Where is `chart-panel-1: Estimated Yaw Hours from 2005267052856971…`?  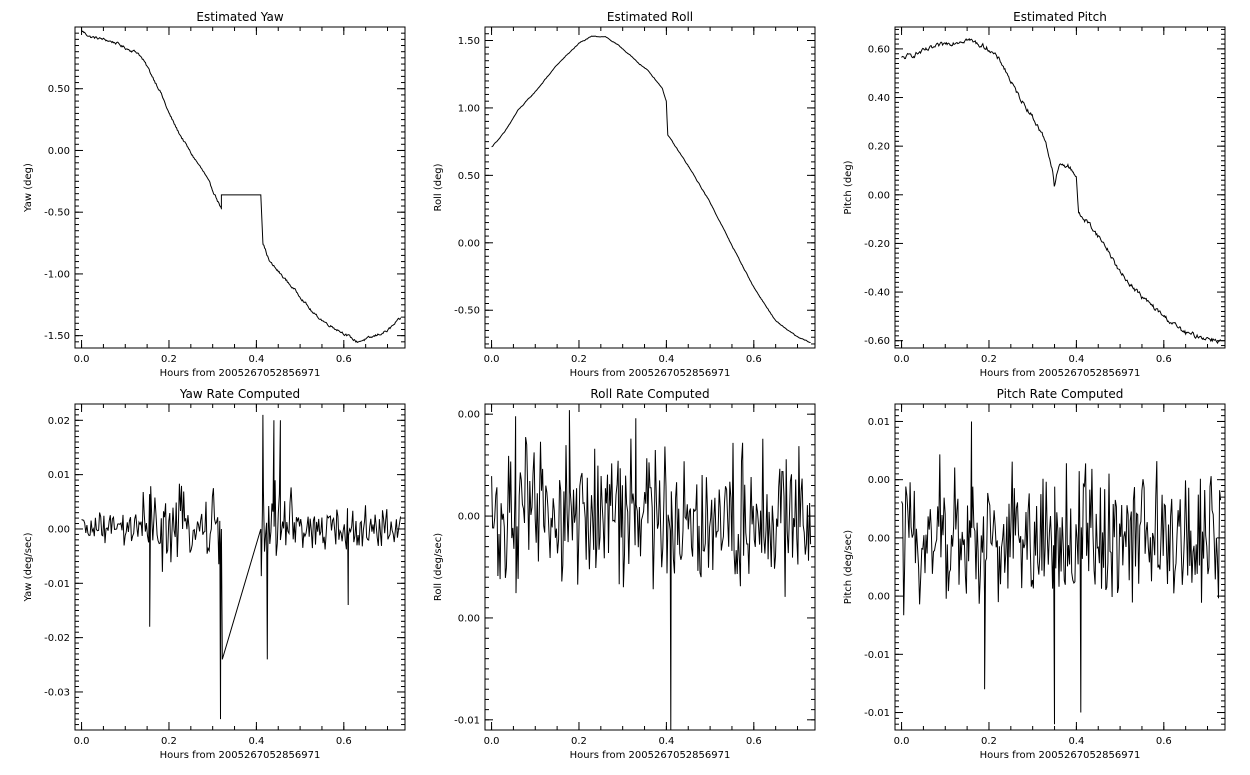
chart-panel-1: Estimated Yaw Hours from 2005267052856971… is located at coordinates (214, 194).